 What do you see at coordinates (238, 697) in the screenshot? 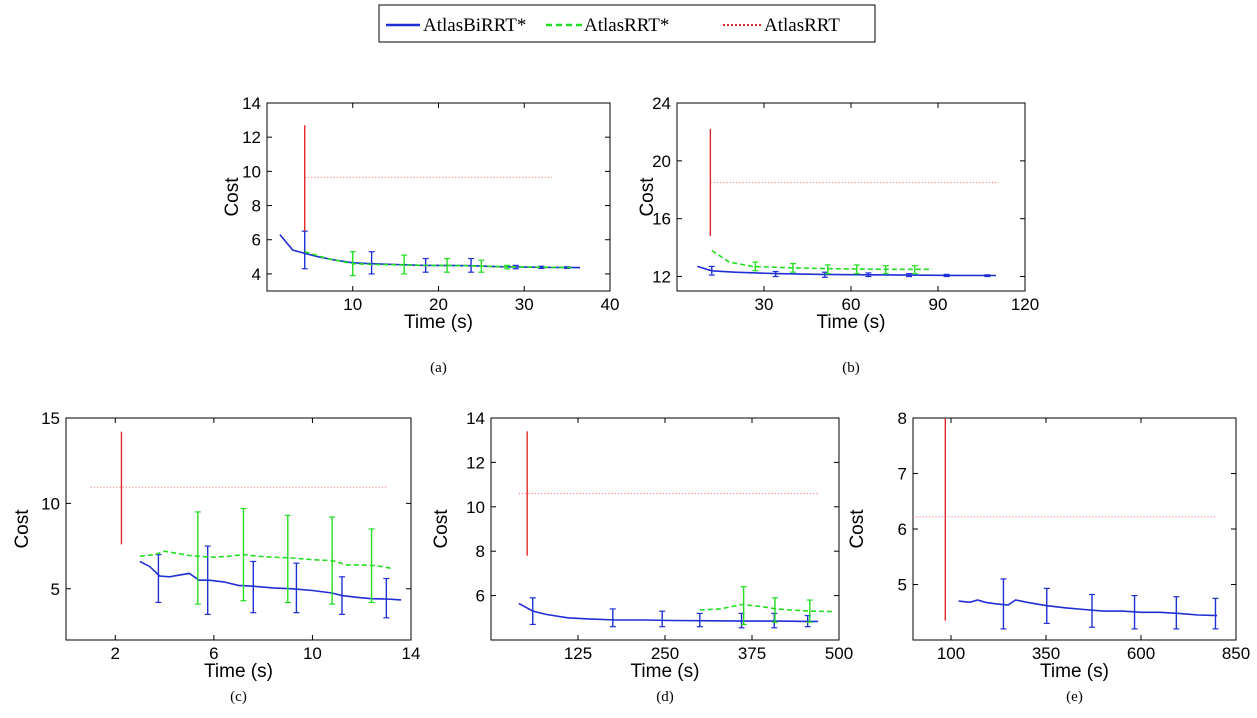
I see `subfigure-caption: (c)` at bounding box center [238, 697].